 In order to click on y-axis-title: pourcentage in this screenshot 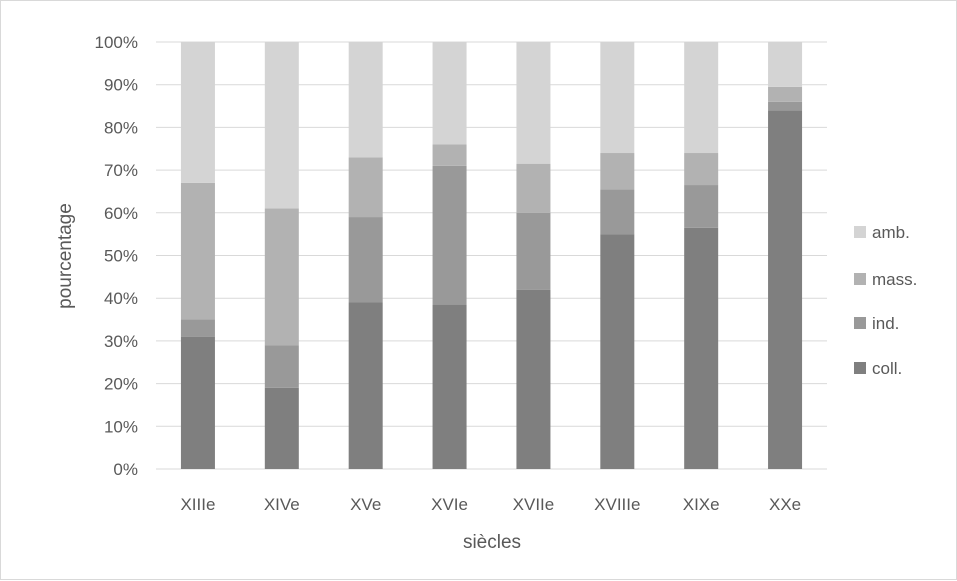, I will do `click(65, 256)`.